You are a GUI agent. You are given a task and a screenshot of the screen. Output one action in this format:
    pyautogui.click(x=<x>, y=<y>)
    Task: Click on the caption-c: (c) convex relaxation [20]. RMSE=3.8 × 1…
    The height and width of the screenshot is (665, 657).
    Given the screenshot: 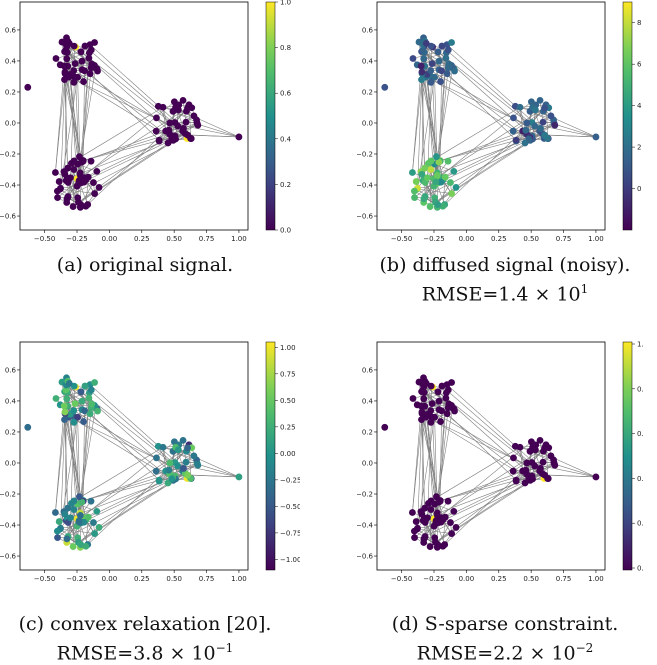 What is the action you would take?
    pyautogui.click(x=145, y=638)
    